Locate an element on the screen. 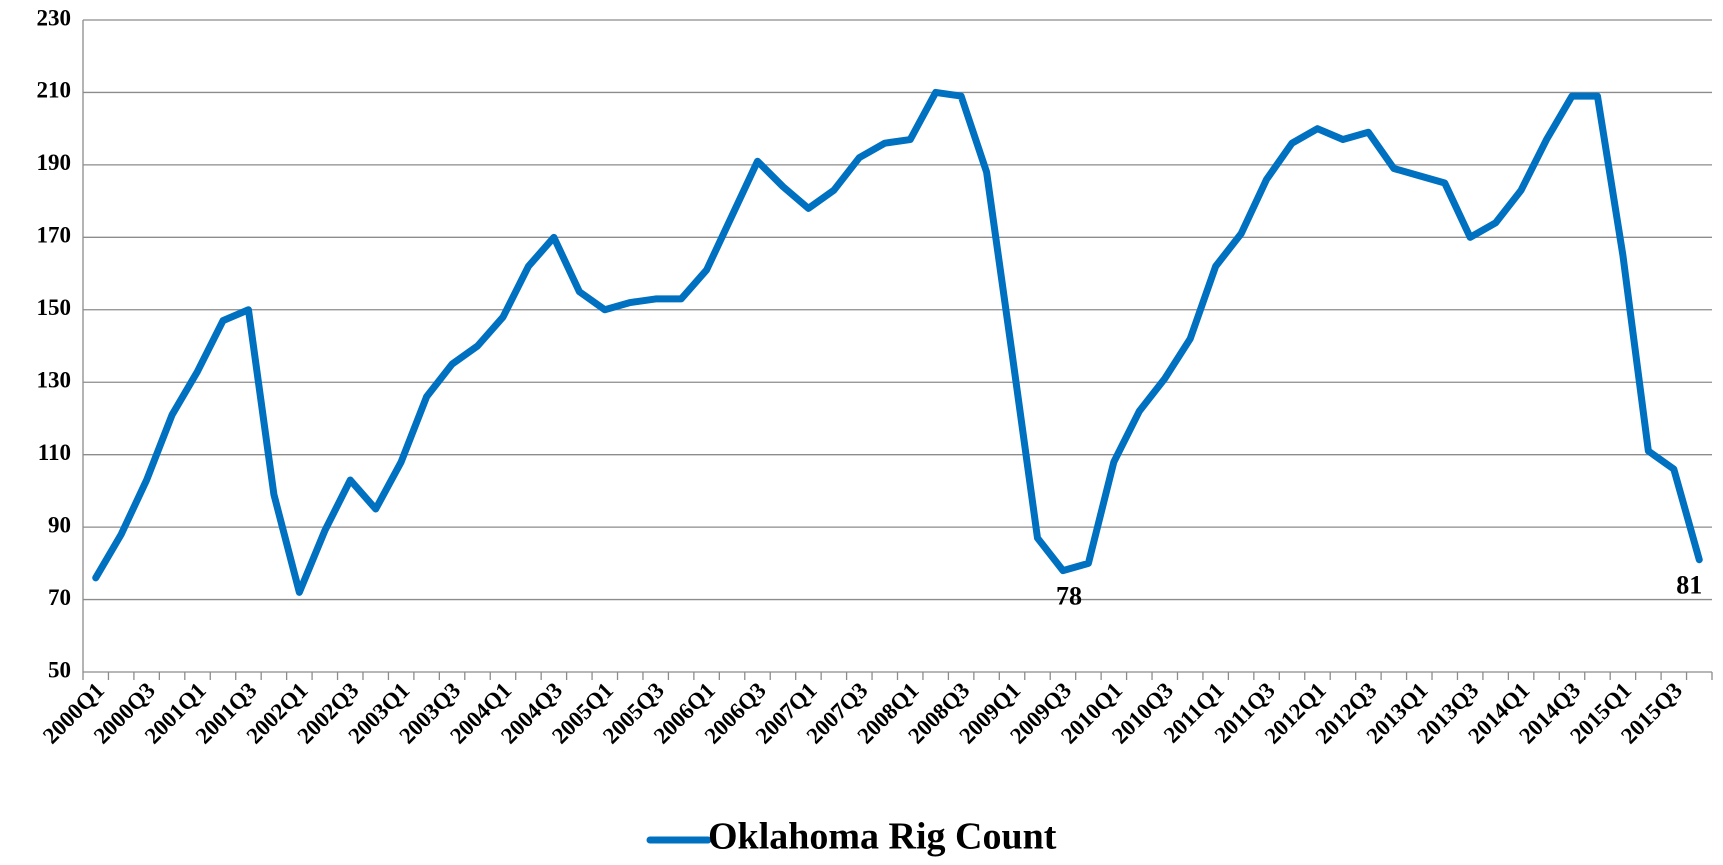 This screenshot has height=865, width=1723. data-label: 81 is located at coordinates (1689, 585).